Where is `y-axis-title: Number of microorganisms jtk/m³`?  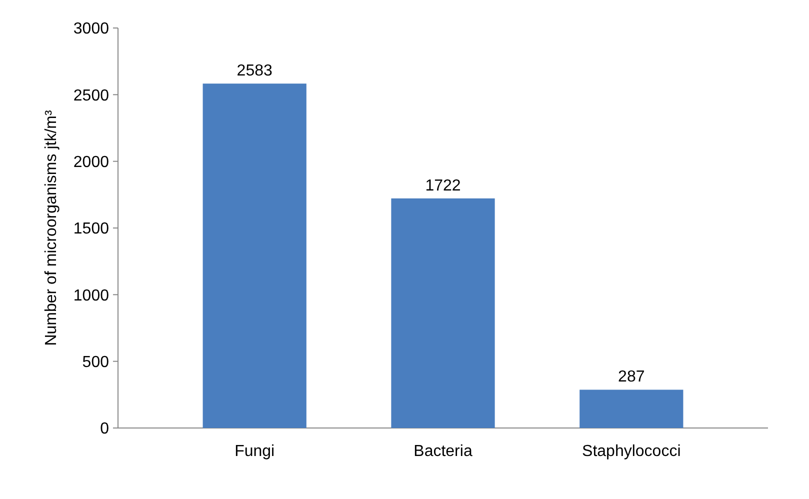 y-axis-title: Number of microorganisms jtk/m³ is located at coordinates (51, 228).